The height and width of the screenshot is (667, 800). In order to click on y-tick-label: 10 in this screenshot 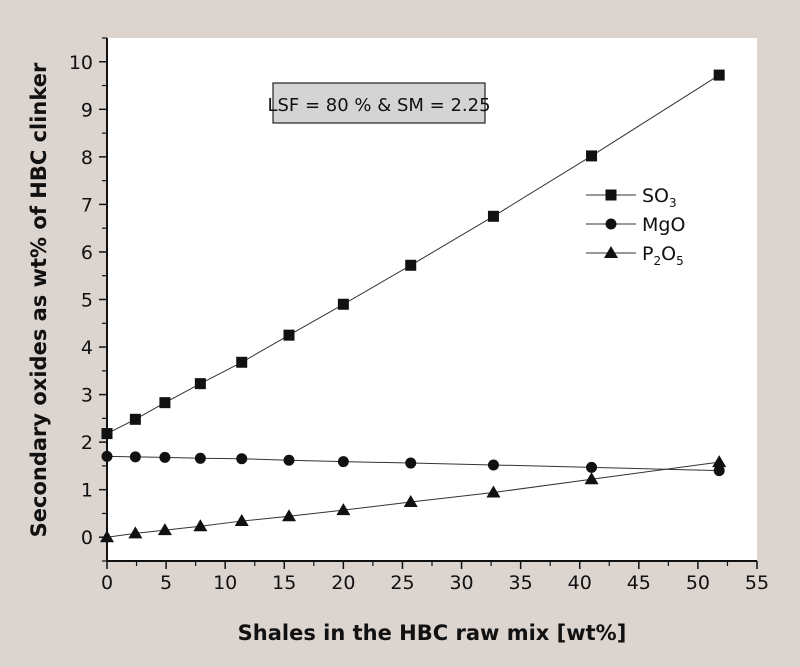, I will do `click(81, 63)`.